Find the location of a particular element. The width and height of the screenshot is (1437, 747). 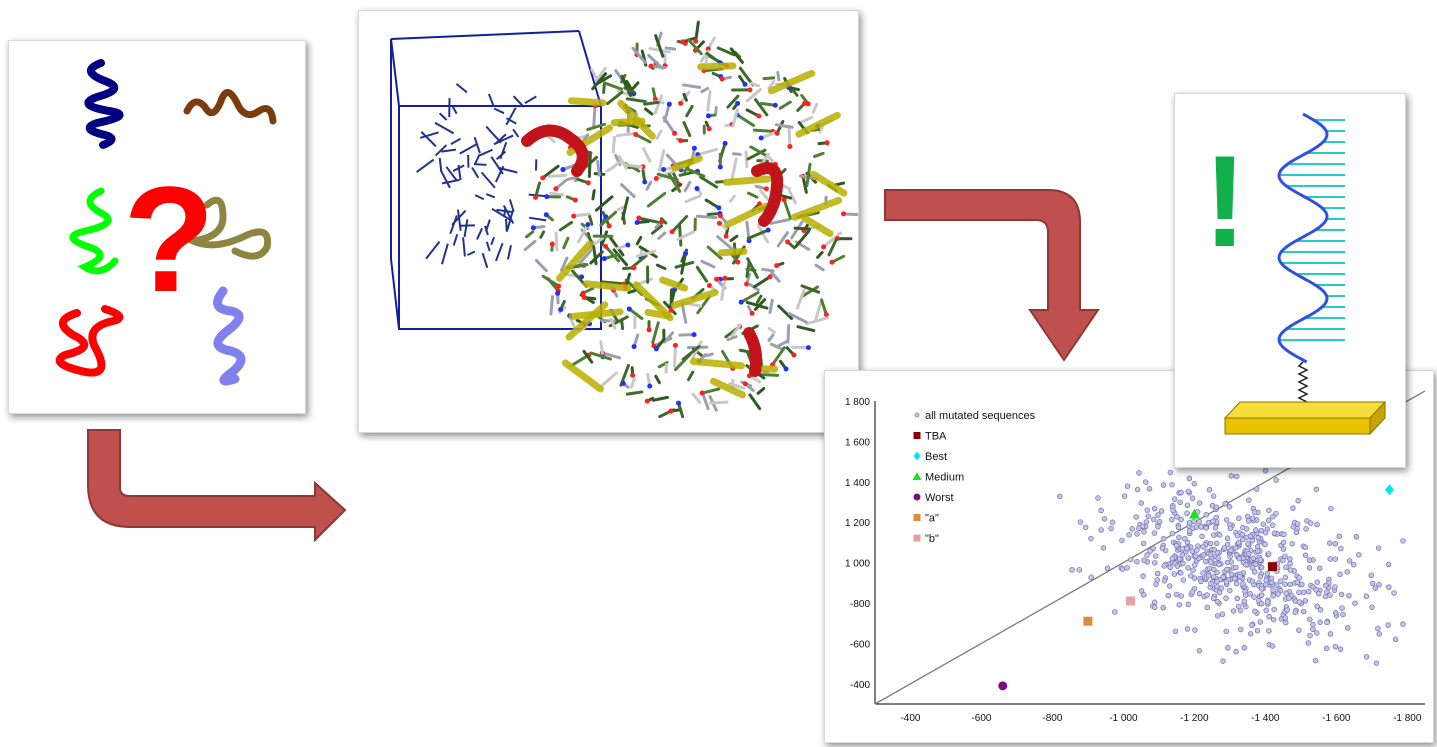

legend-label: all mutated sequences is located at coordinates (980, 416).